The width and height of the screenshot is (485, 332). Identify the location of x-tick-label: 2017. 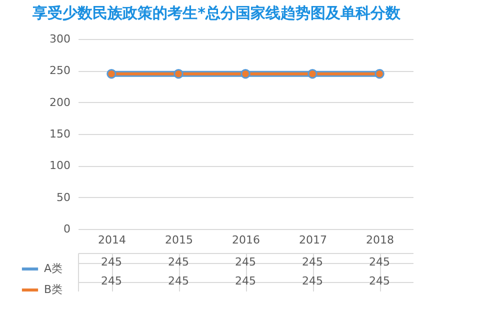
(313, 240).